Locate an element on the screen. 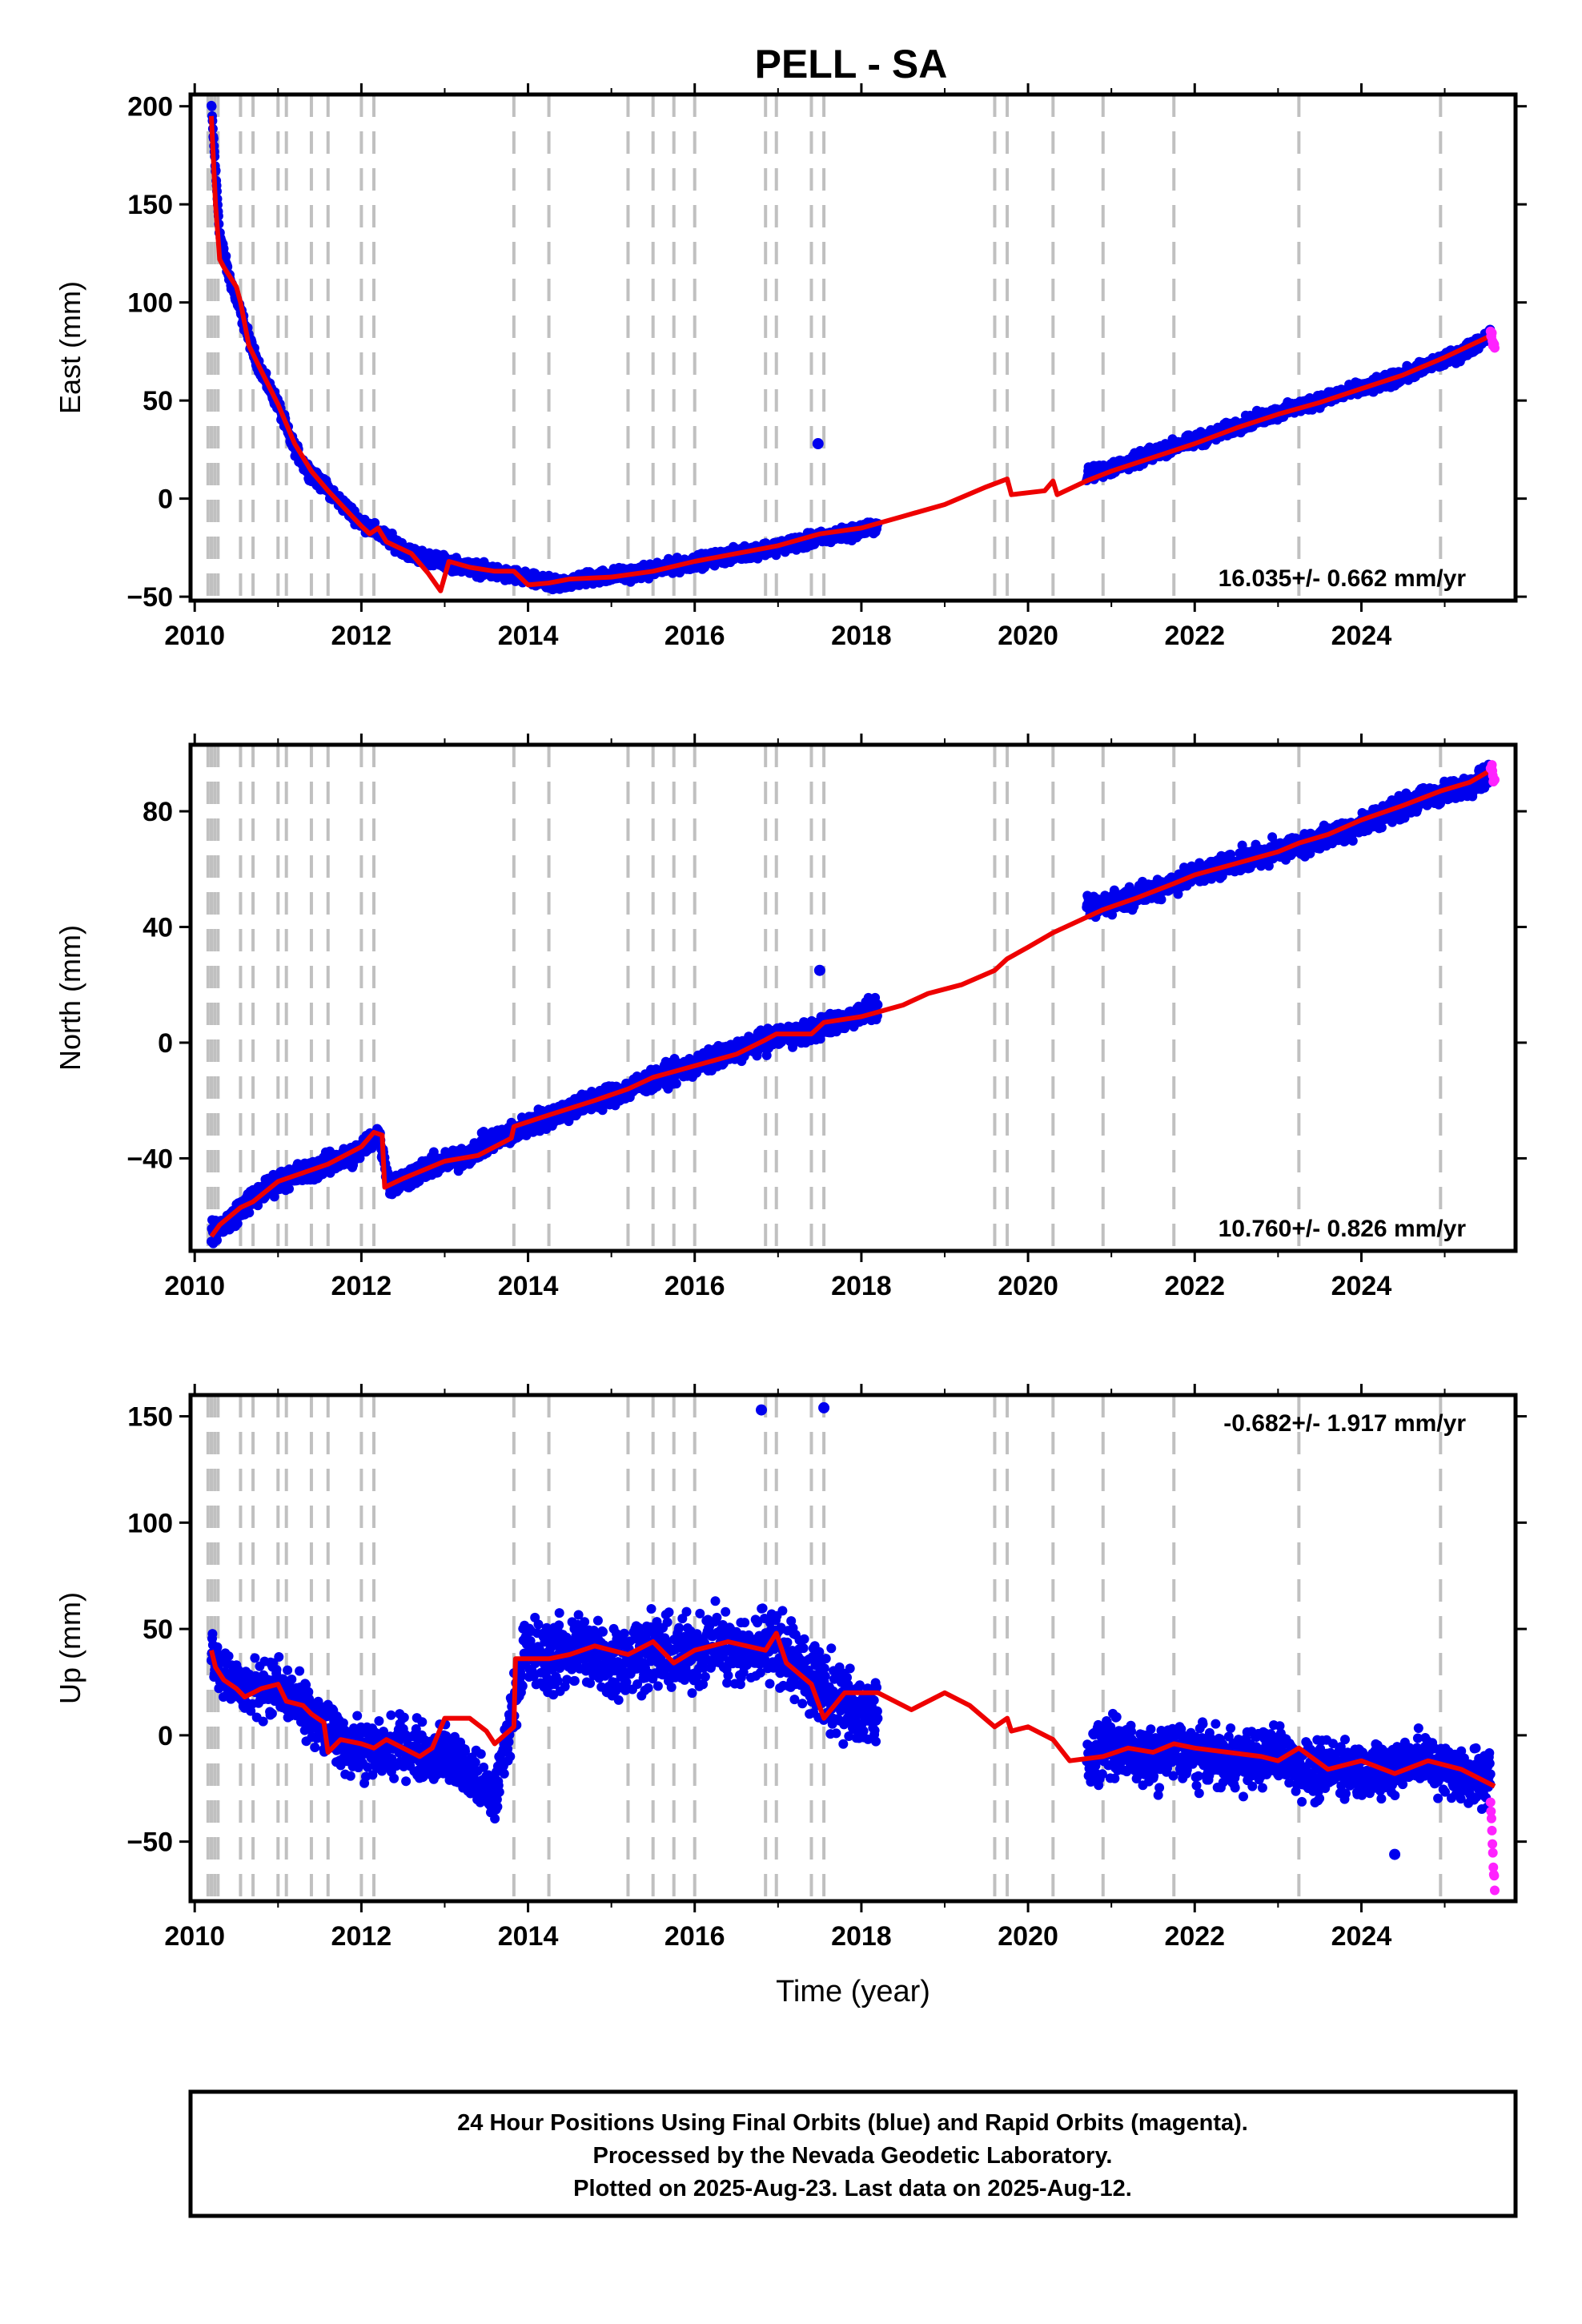 This screenshot has height=2324, width=1582. y-tick-label: 0 is located at coordinates (165, 500).